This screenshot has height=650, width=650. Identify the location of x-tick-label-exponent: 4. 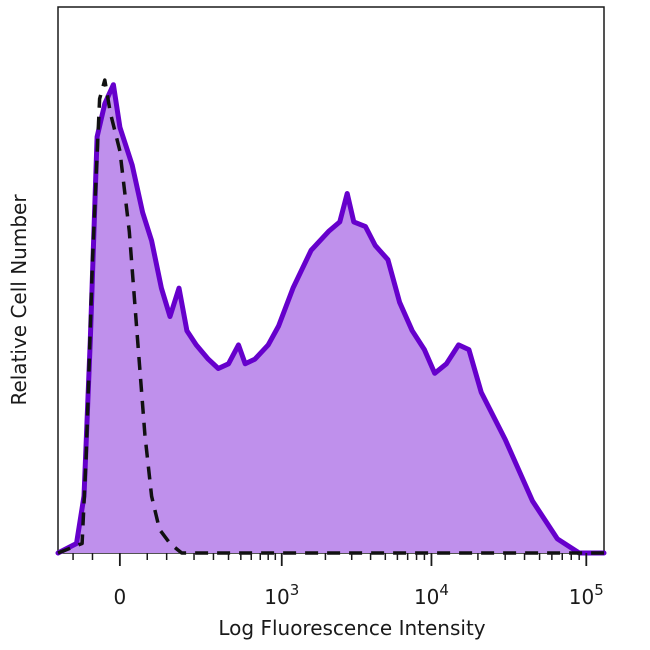
(444, 590).